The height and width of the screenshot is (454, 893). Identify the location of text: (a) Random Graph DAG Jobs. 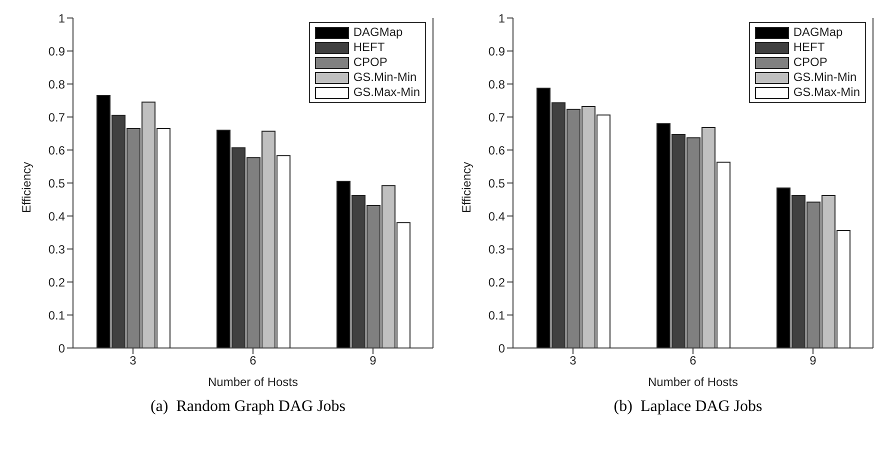
(248, 407).